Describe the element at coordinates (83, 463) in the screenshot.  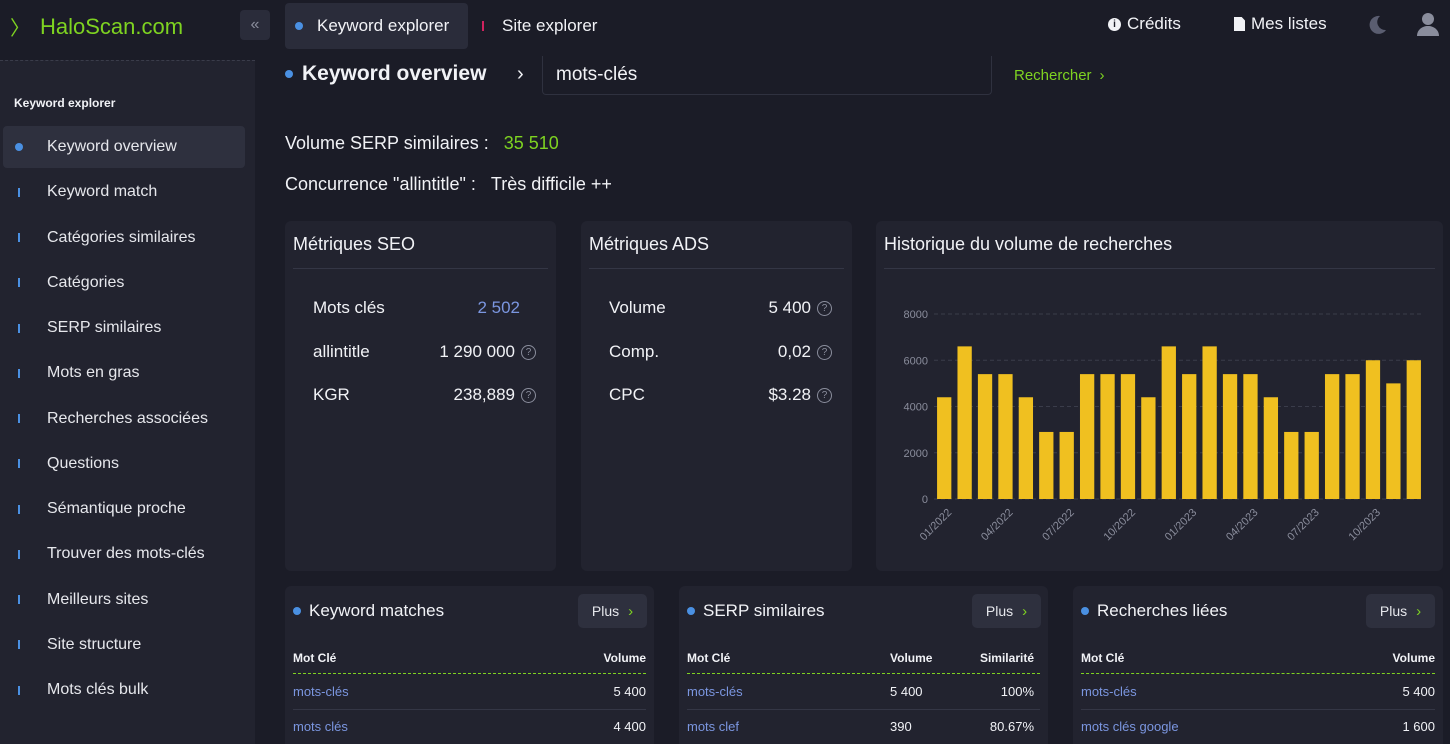
I see `sidebar-item-label: Questions` at that location.